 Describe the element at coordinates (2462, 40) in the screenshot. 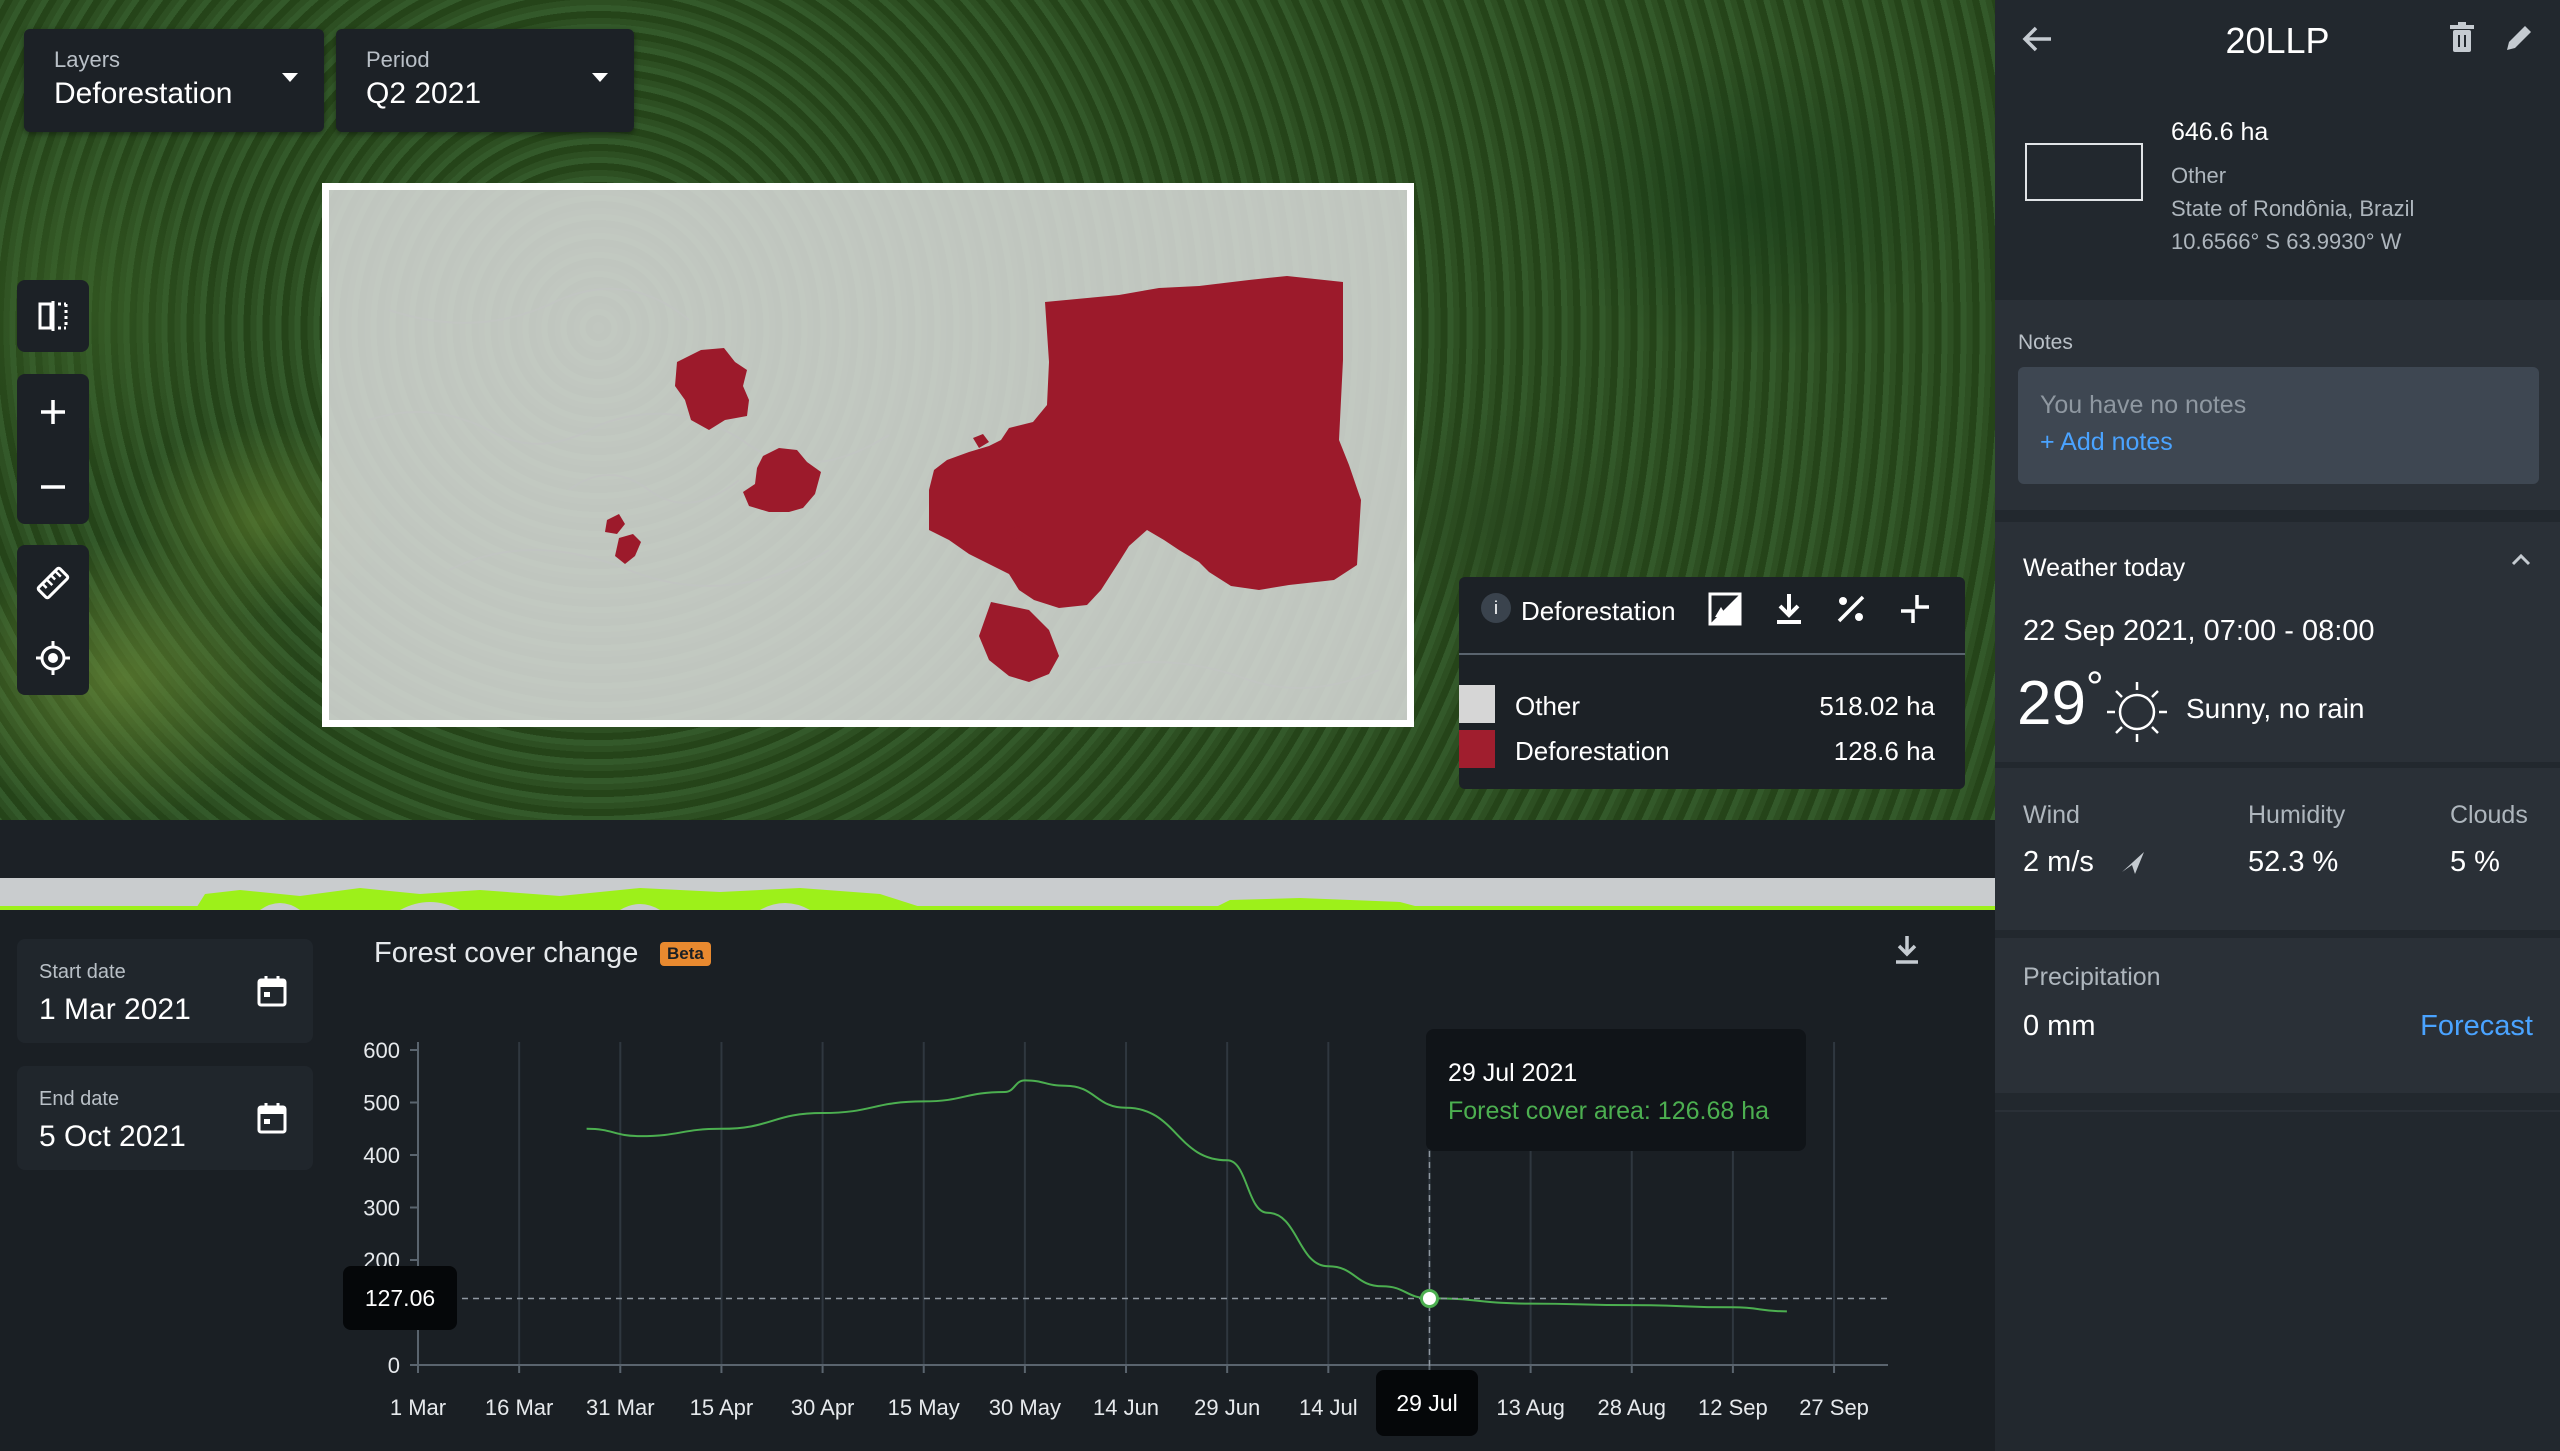

I see `delete-button` at that location.